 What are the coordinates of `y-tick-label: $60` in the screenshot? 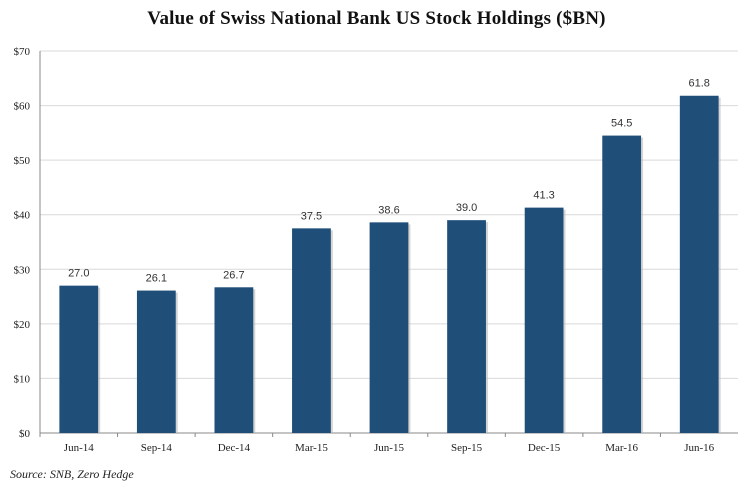 It's located at (22, 107).